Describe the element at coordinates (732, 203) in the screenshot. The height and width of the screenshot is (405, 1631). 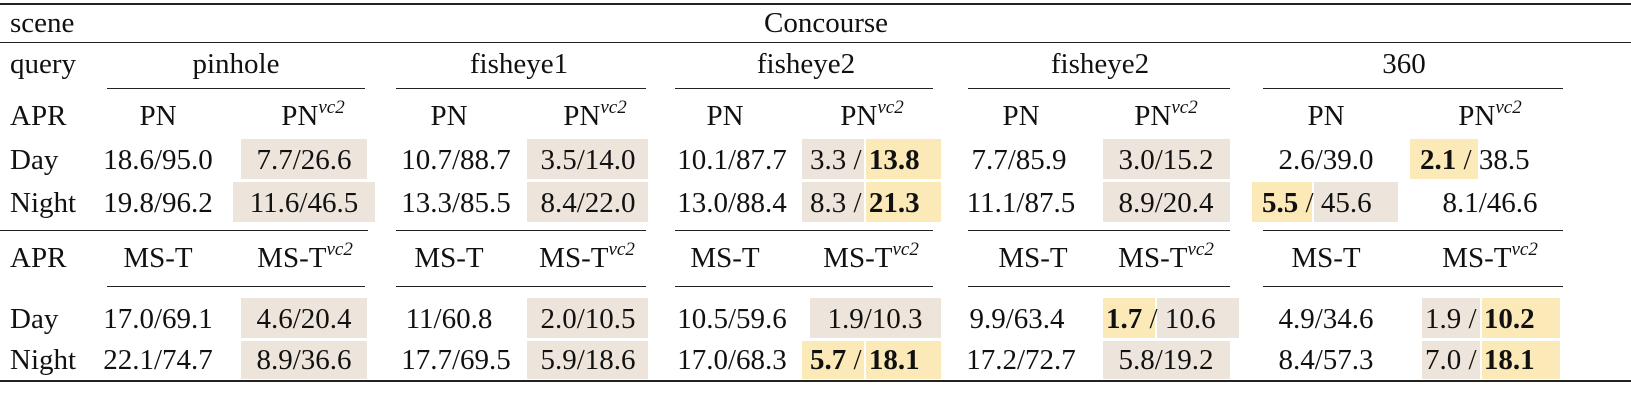
I see `cell-pn-night-fisheye2a-pn: 13.0/88.4` at that location.